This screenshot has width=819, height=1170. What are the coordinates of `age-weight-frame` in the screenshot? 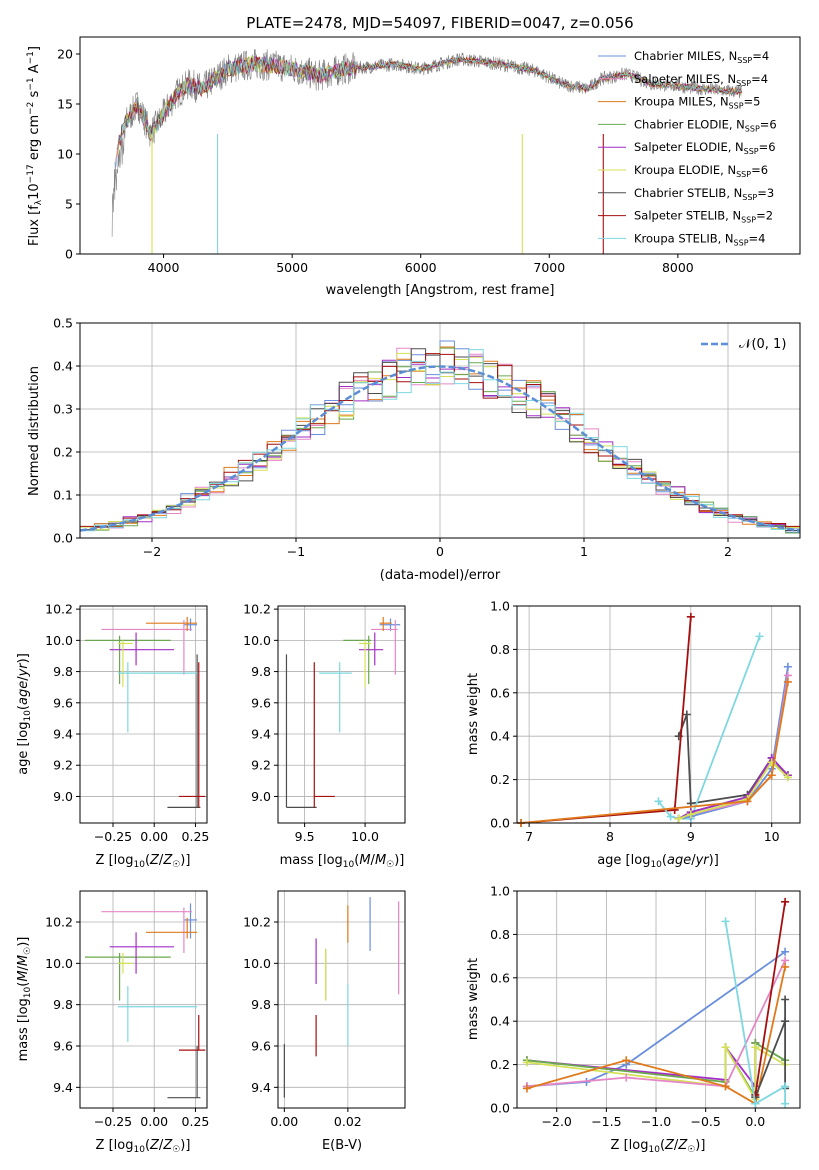 It's located at (658, 714).